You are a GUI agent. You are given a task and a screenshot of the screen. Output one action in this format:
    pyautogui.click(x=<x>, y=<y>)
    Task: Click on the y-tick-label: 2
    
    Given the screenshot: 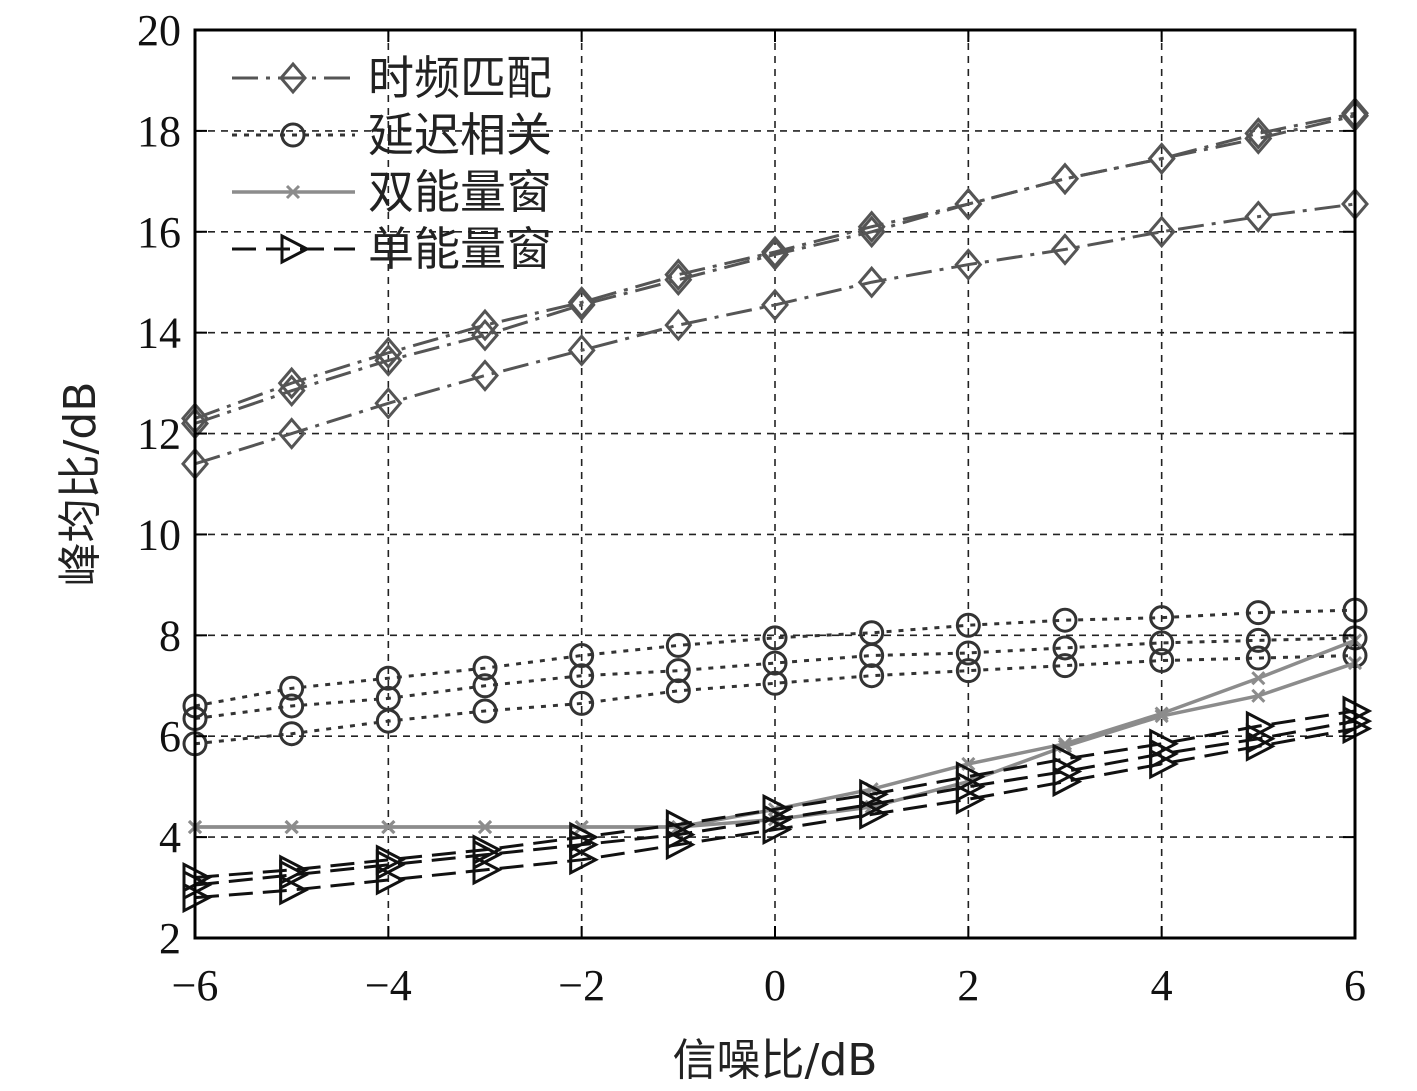 What is the action you would take?
    pyautogui.click(x=170, y=938)
    